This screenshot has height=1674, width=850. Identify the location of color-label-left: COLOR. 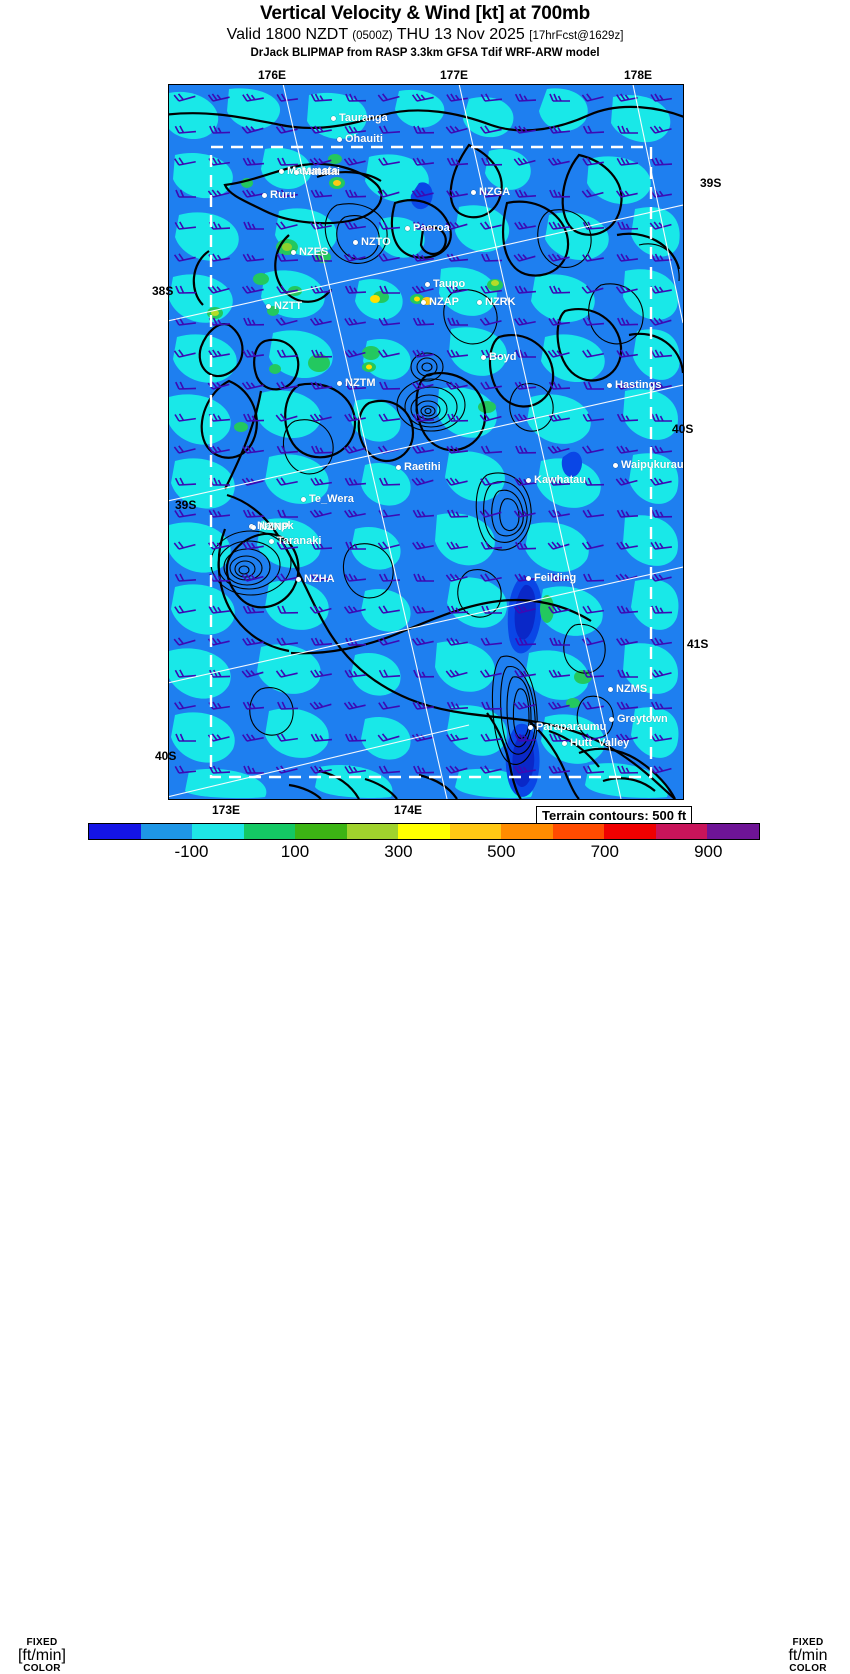
(42, 1668).